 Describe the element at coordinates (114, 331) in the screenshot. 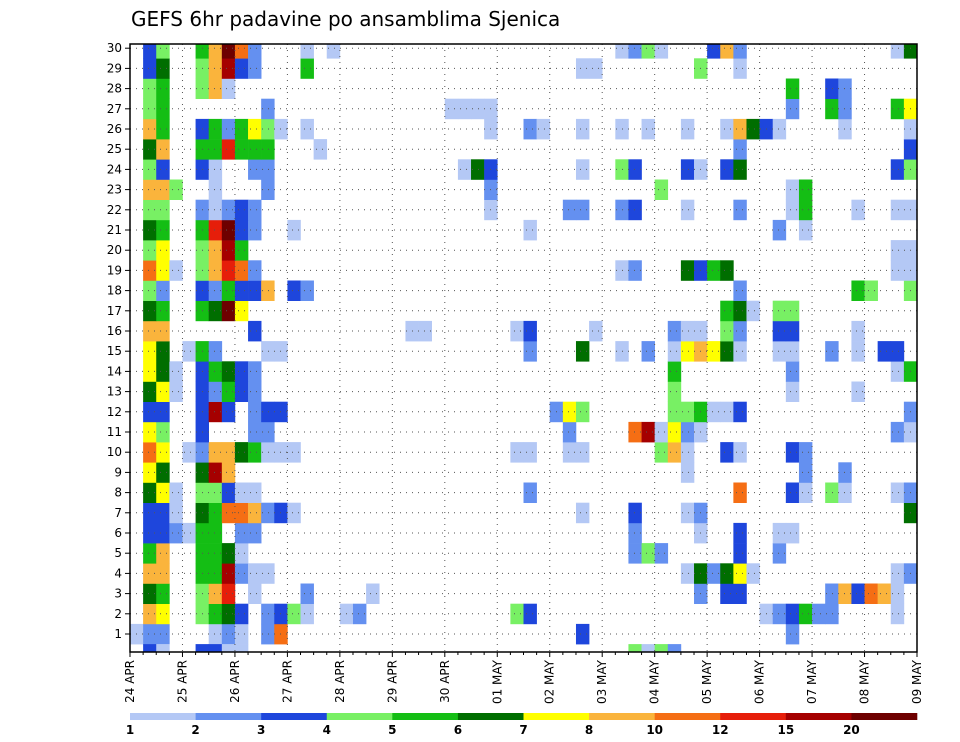

I see `y-tick-label: 16` at that location.